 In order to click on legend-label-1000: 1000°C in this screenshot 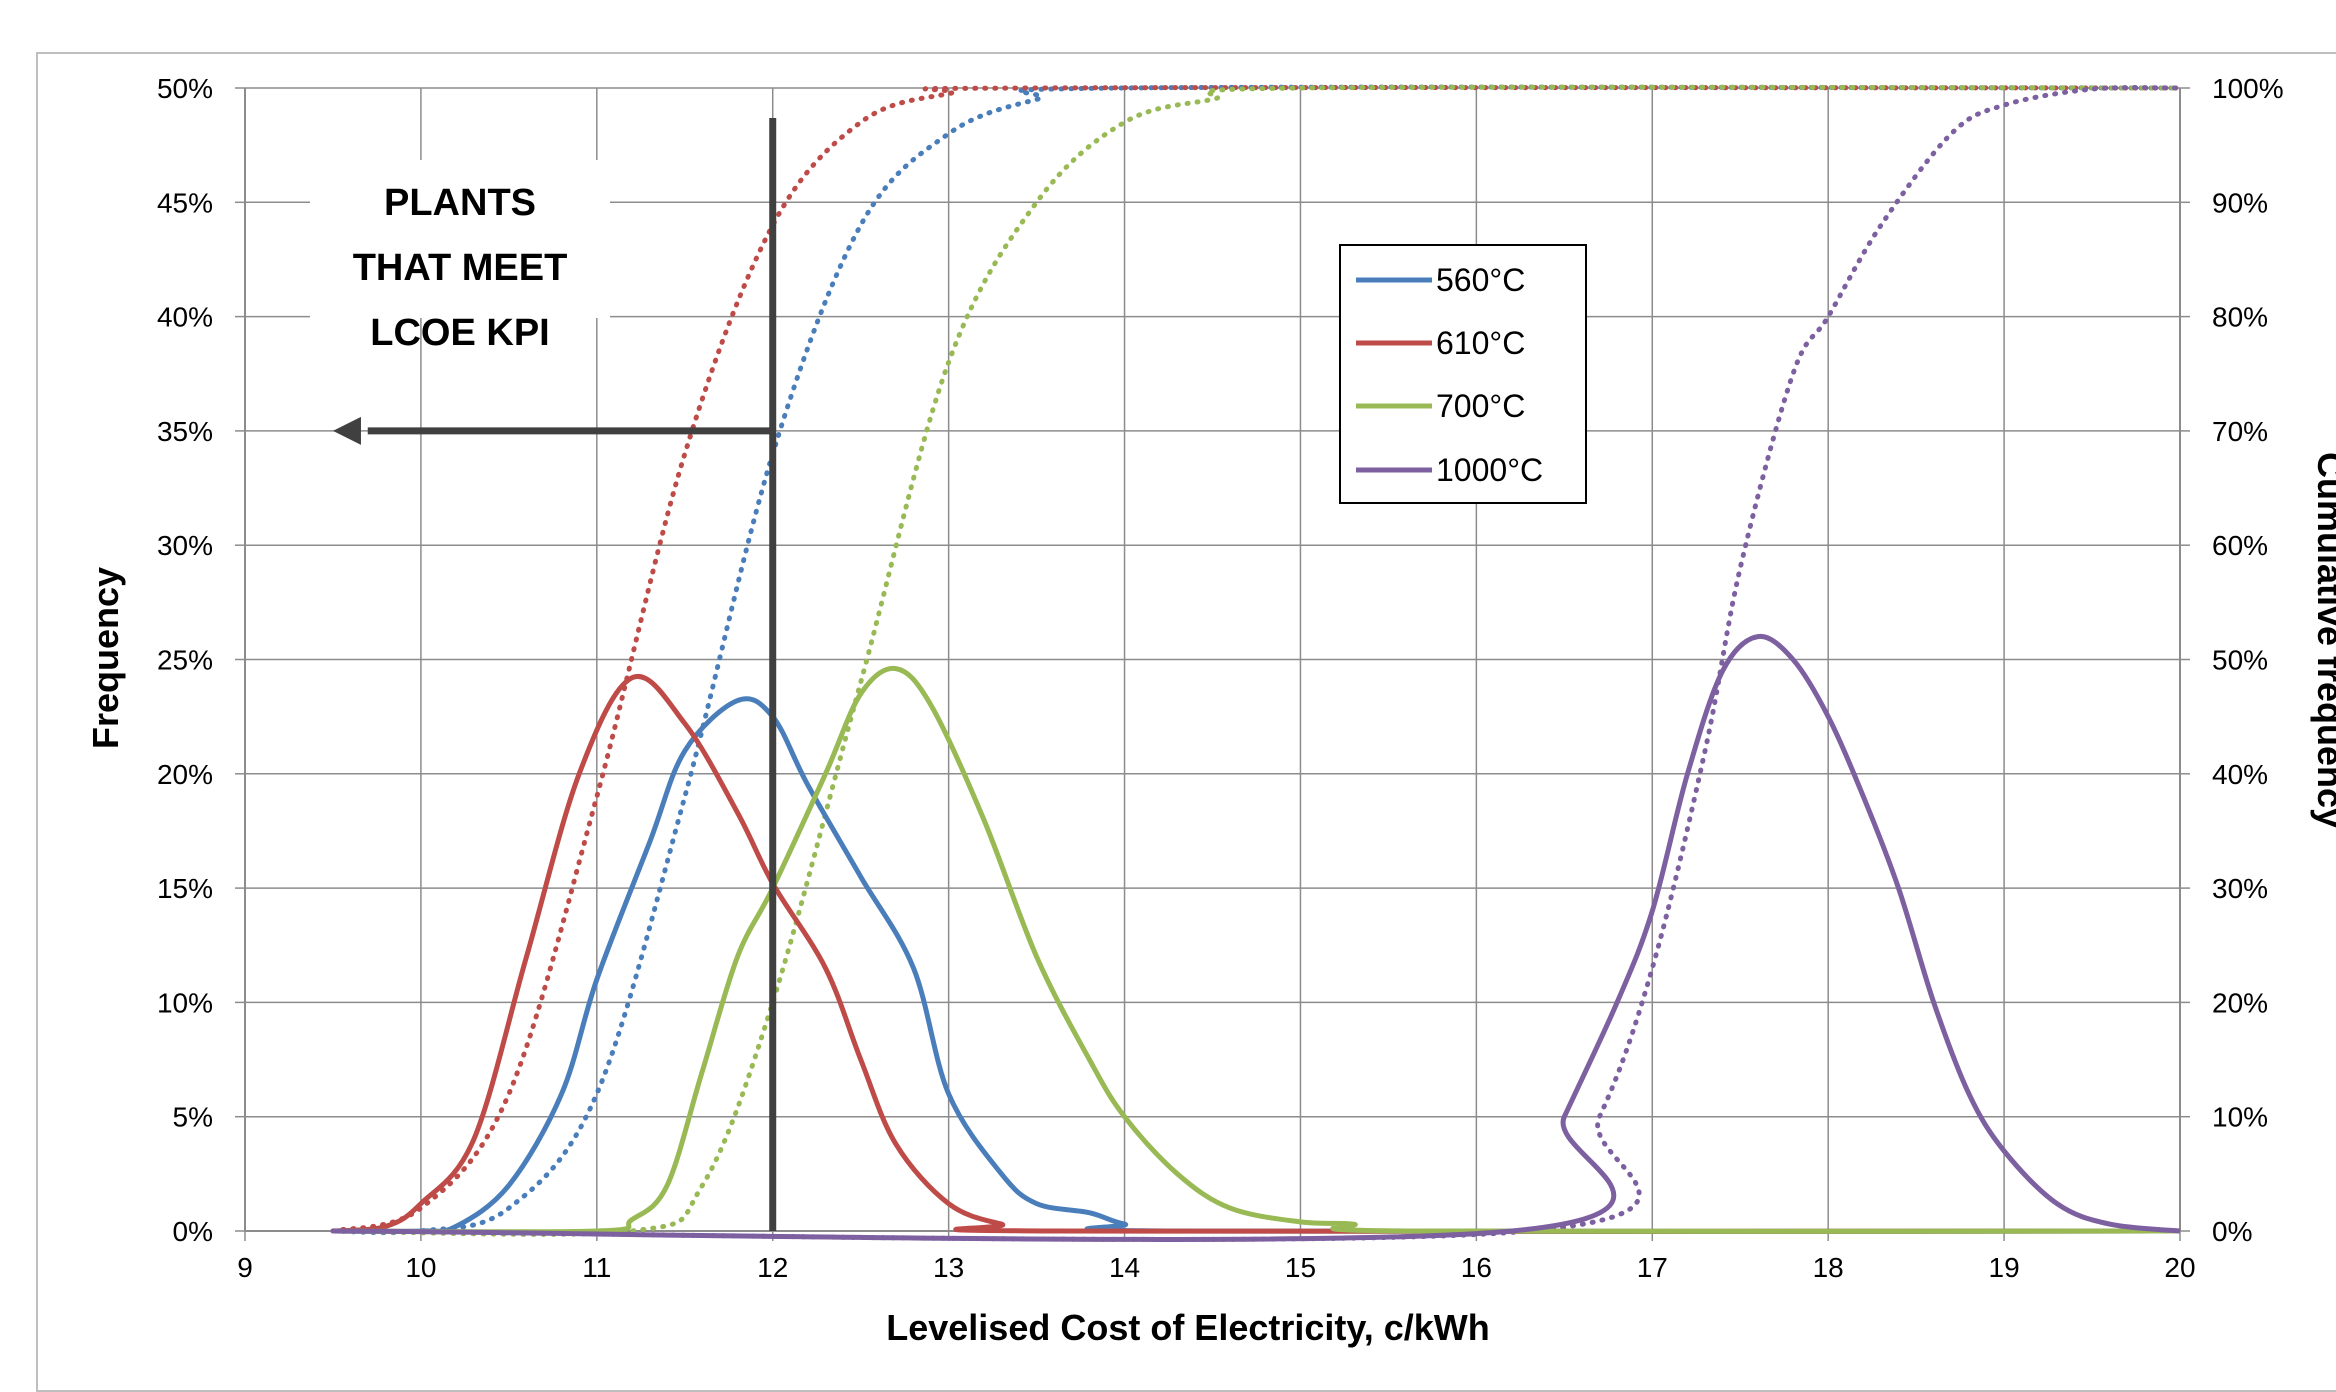, I will do `click(1489, 470)`.